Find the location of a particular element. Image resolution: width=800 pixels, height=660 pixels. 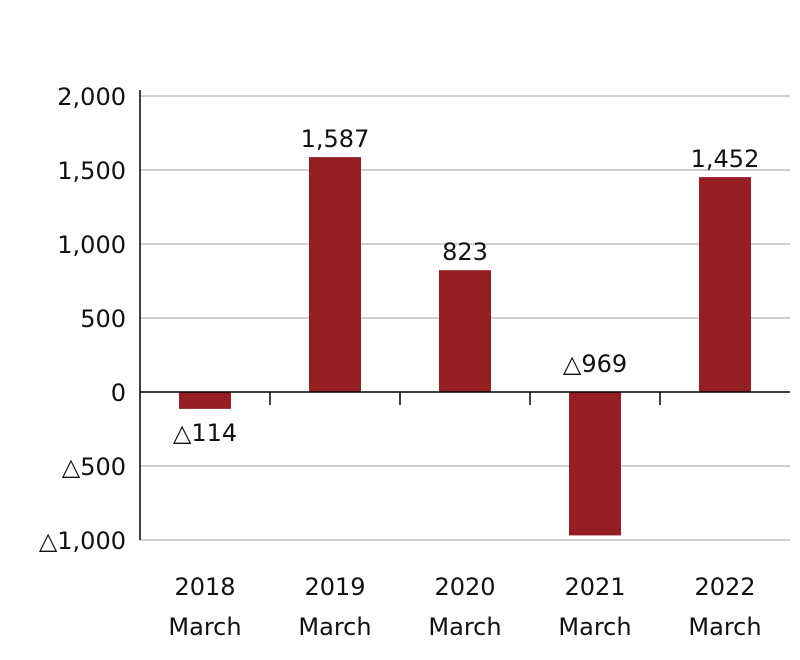

category-label: 2019 is located at coordinates (334, 587).